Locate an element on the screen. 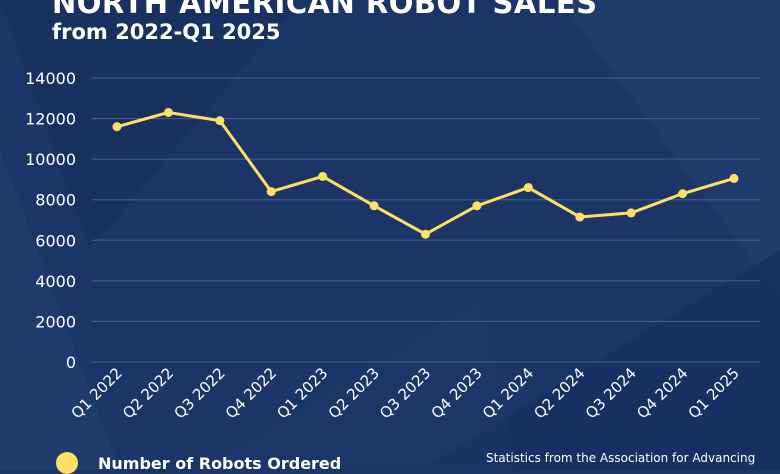 The height and width of the screenshot is (474, 780). x-tick-label: Q1 2022 is located at coordinates (97, 393).